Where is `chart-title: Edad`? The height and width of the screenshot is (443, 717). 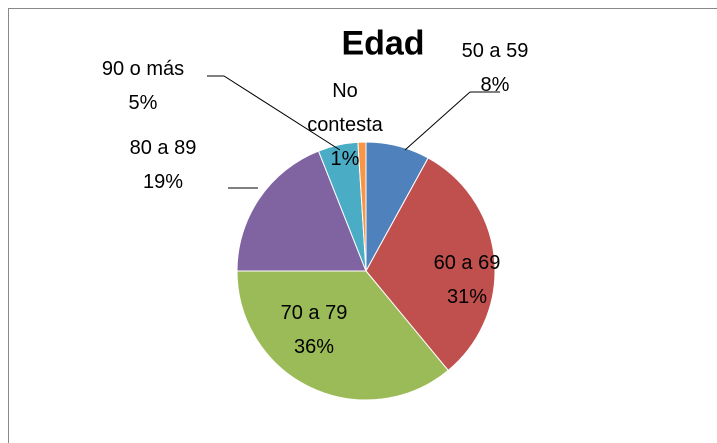 chart-title: Edad is located at coordinates (383, 43).